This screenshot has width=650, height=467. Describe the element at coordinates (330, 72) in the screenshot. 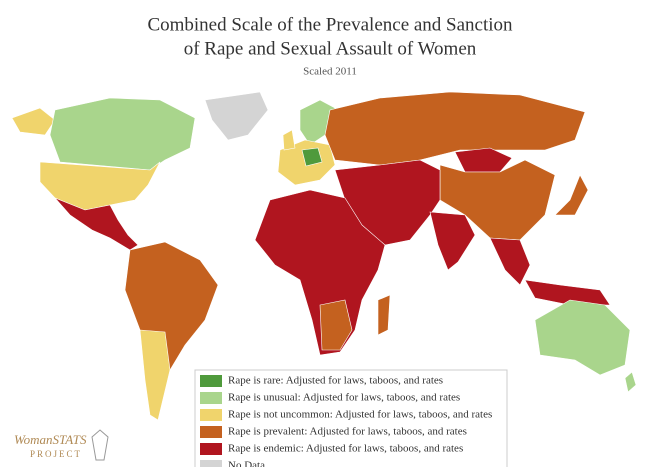

I see `subtitle: Scaled 2011` at that location.